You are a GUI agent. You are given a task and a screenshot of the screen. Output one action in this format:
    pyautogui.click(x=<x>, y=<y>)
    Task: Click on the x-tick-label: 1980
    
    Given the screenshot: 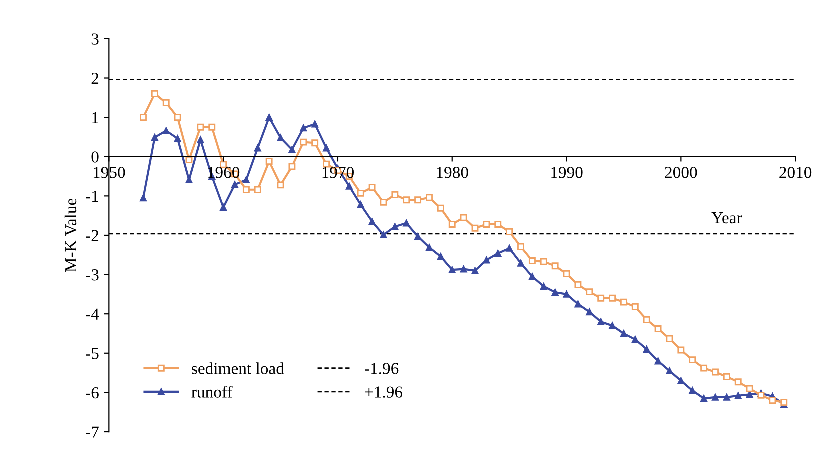 What is the action you would take?
    pyautogui.click(x=452, y=172)
    